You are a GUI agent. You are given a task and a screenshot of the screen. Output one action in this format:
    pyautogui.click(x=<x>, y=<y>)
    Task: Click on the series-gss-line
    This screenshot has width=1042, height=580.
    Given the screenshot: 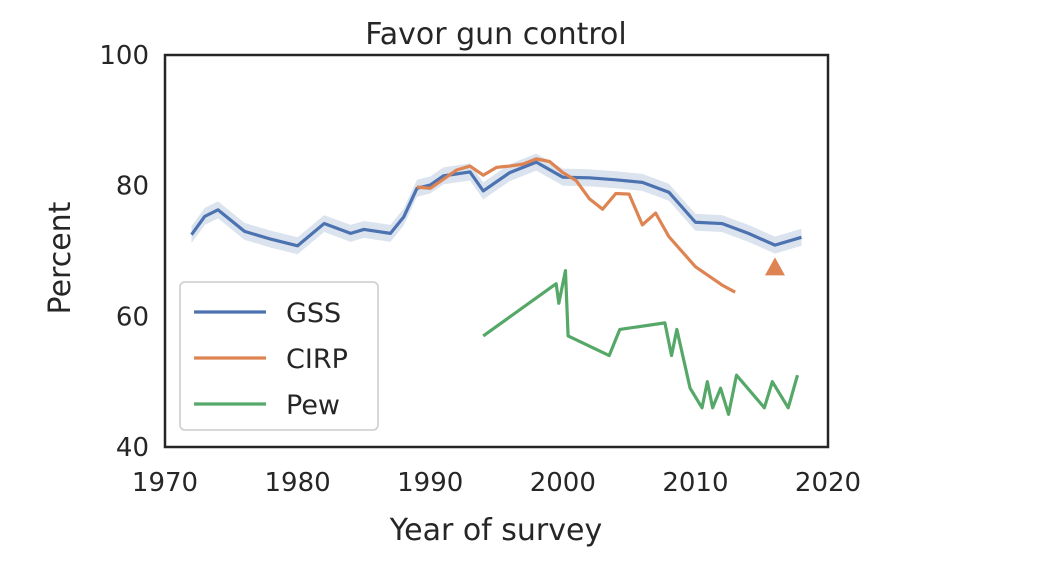 What is the action you would take?
    pyautogui.click(x=496, y=204)
    